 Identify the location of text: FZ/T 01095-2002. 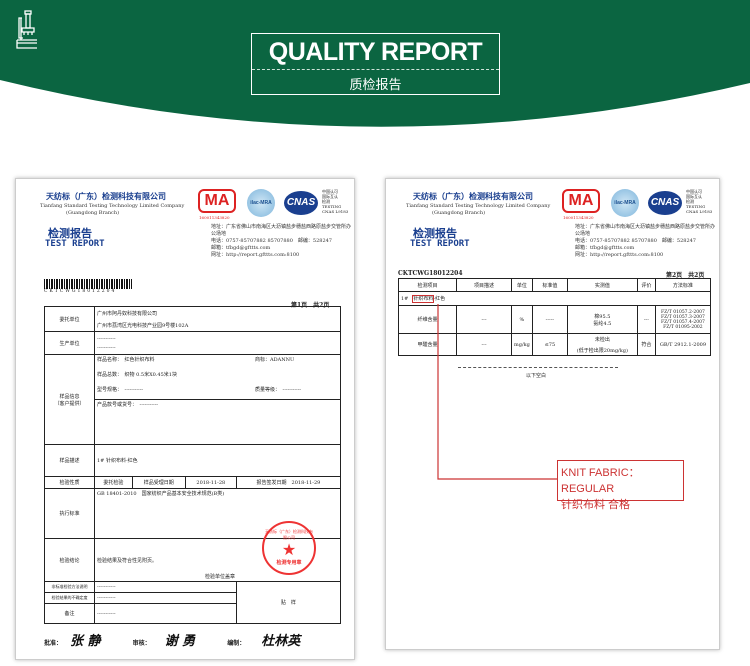
(683, 327).